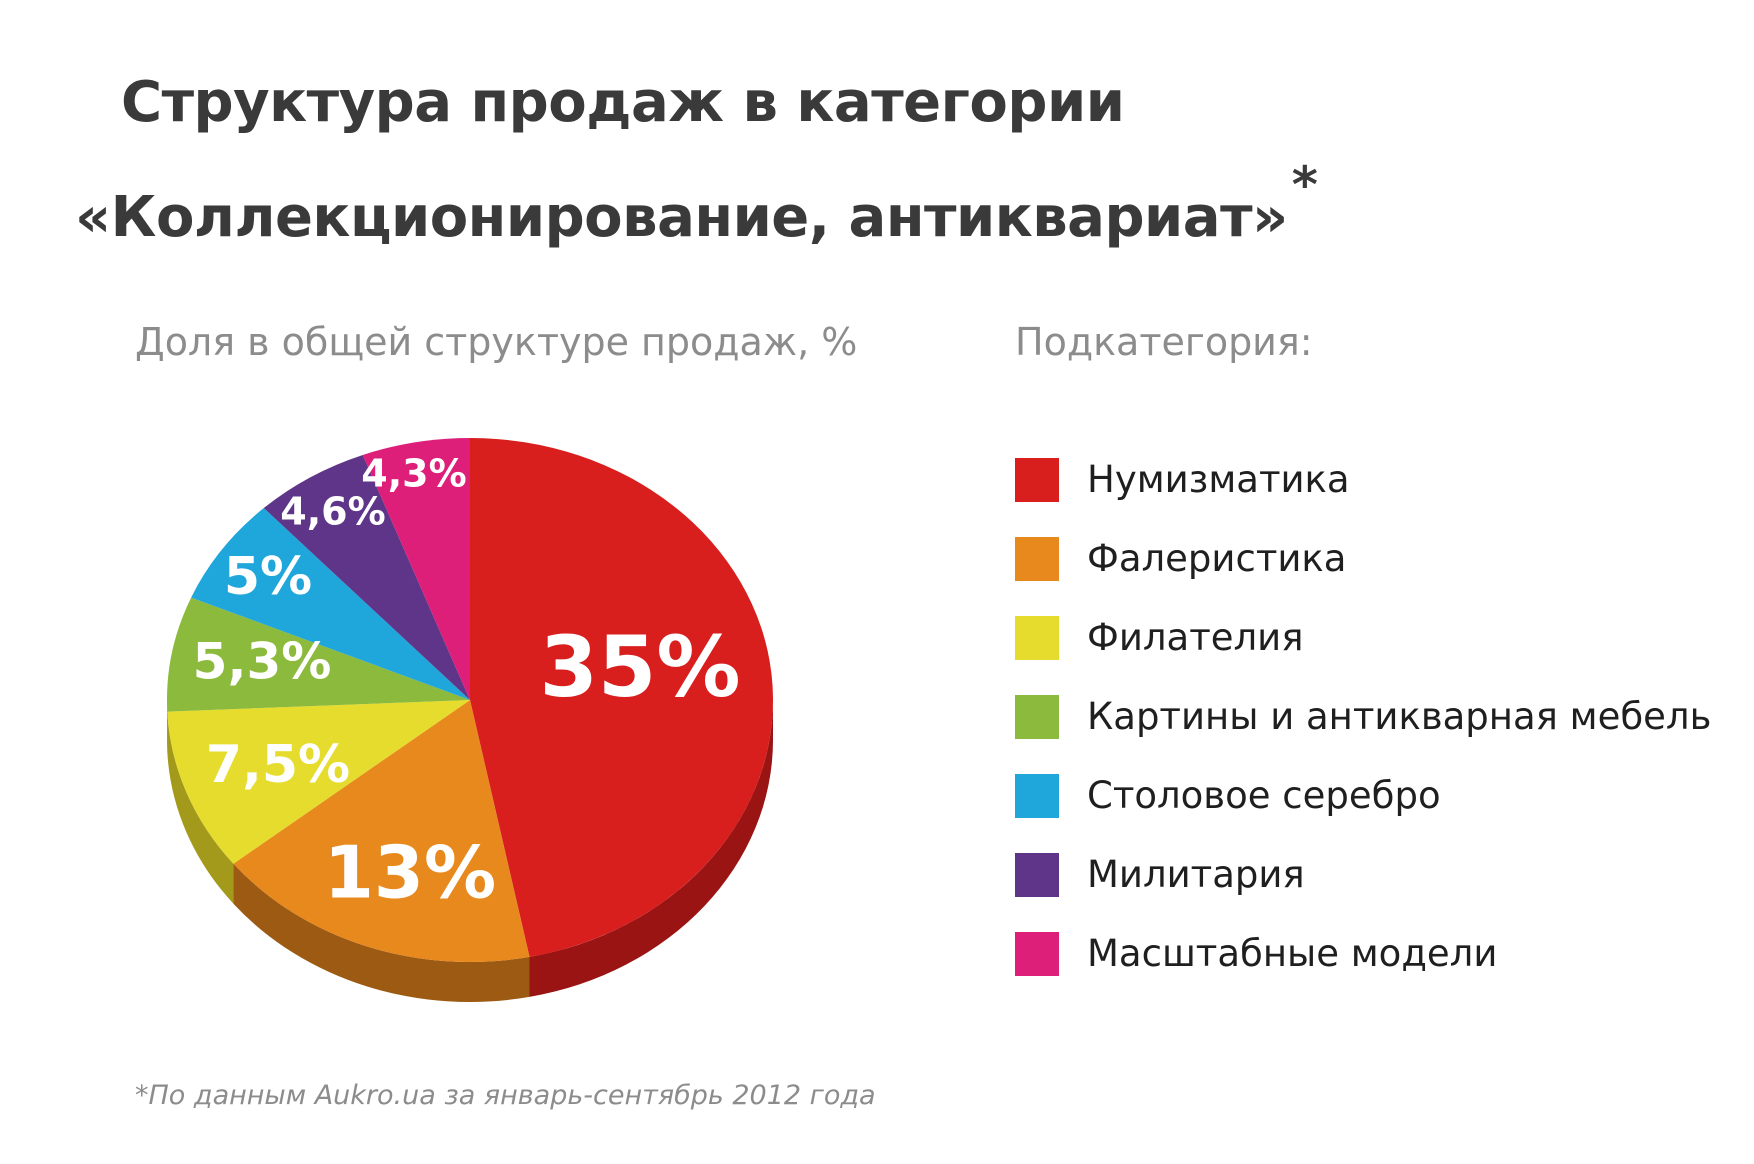 This screenshot has width=1754, height=1164. What do you see at coordinates (623, 102) in the screenshot?
I see `chart-title-line1: Структура продаж в категории` at bounding box center [623, 102].